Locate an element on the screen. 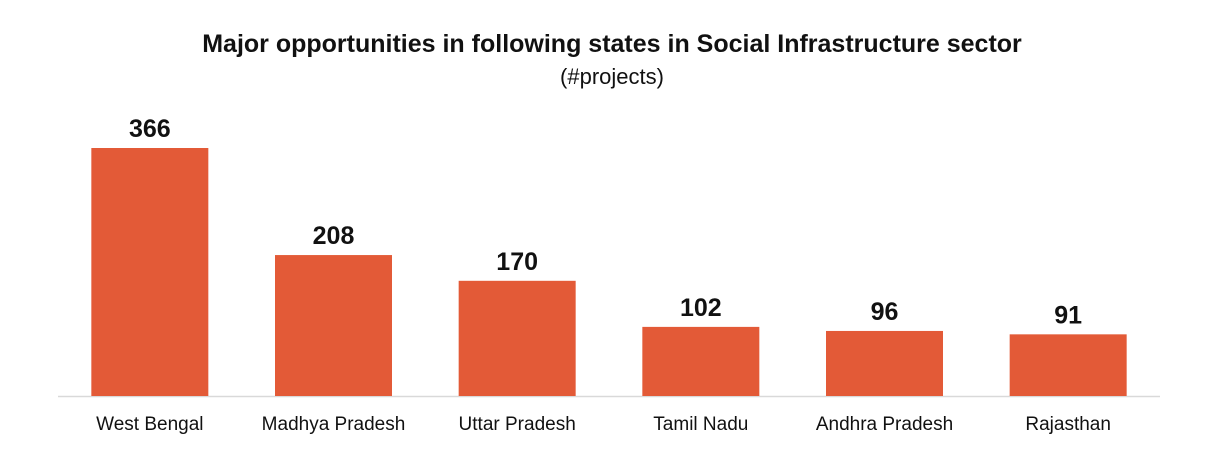 The height and width of the screenshot is (468, 1224). category-label: West Bengal is located at coordinates (149, 424).